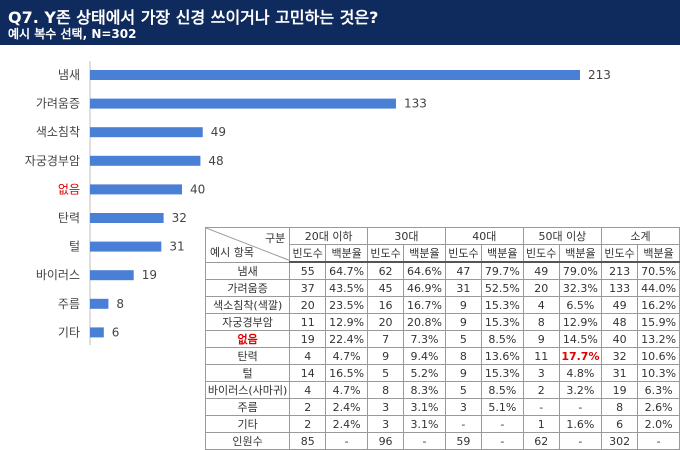  Describe the element at coordinates (541, 441) in the screenshot. I see `table-cell: 62` at that location.